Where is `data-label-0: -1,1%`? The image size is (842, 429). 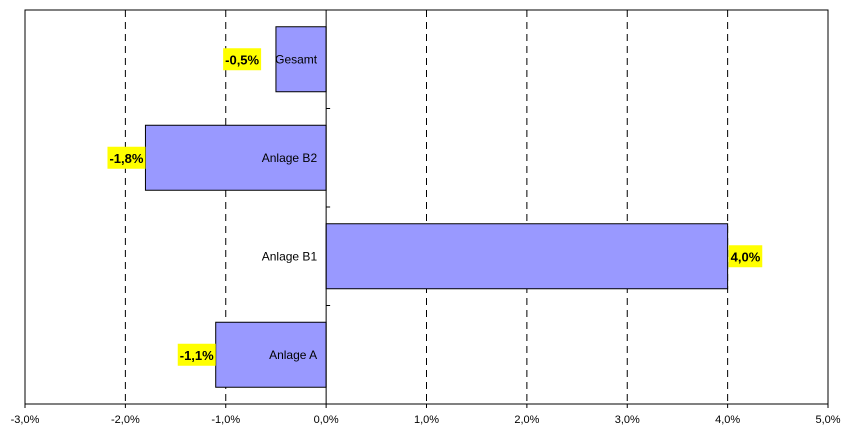 data-label-0: -1,1% is located at coordinates (196, 354).